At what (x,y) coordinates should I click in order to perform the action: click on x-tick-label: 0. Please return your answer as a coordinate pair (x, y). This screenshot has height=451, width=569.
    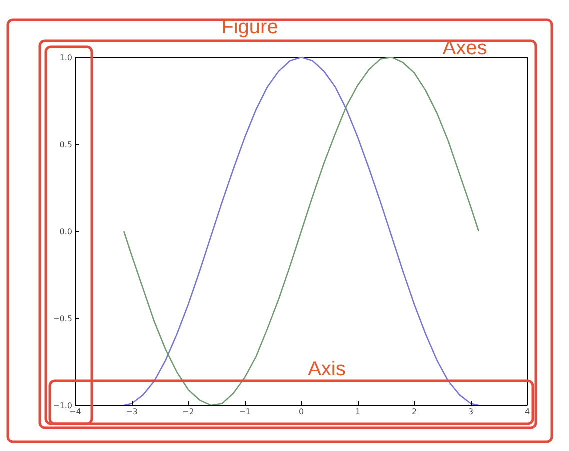
    Looking at the image, I should click on (301, 412).